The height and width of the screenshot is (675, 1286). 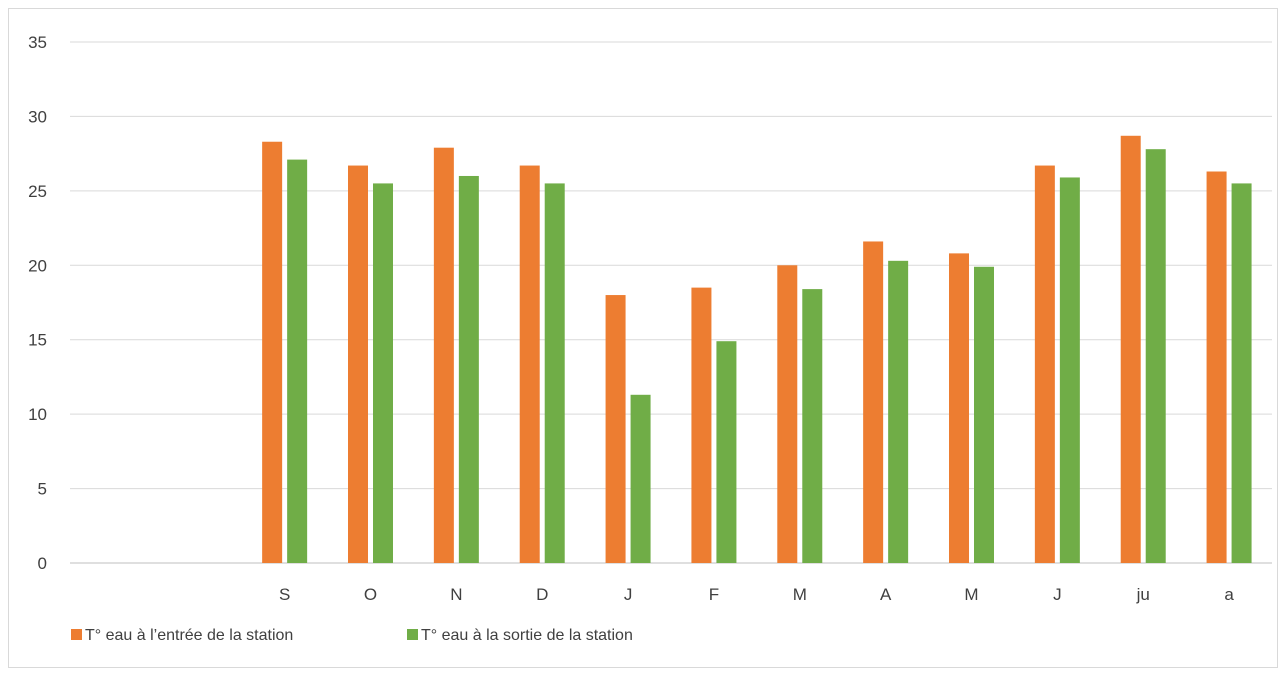 What do you see at coordinates (37, 116) in the screenshot?
I see `y-tick-label: 30` at bounding box center [37, 116].